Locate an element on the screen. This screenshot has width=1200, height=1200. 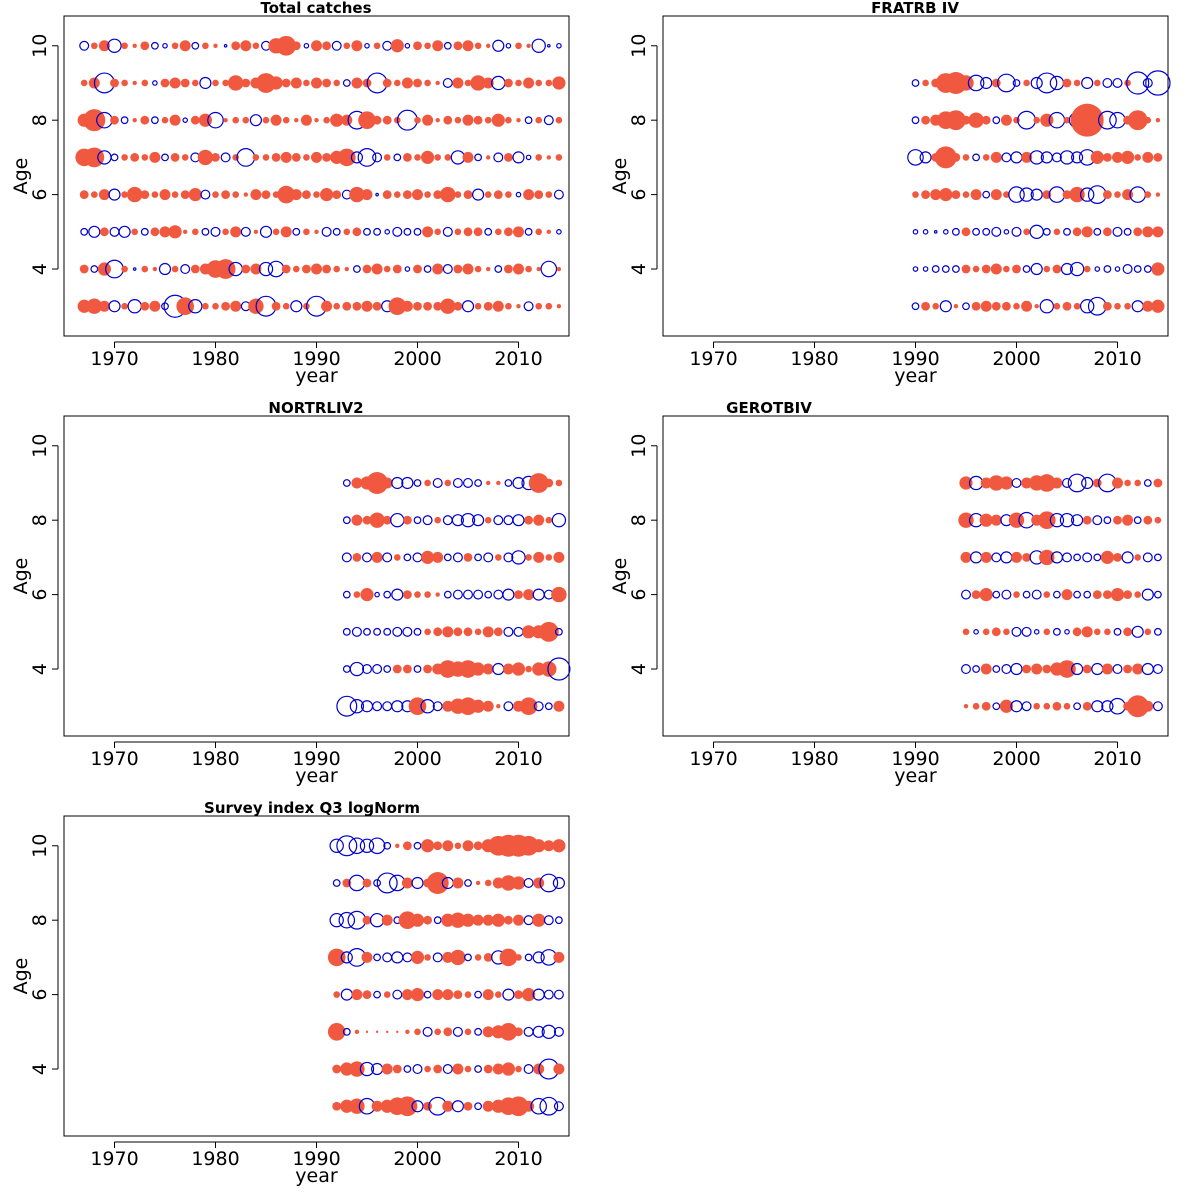
plot-frame is located at coordinates (316, 176).